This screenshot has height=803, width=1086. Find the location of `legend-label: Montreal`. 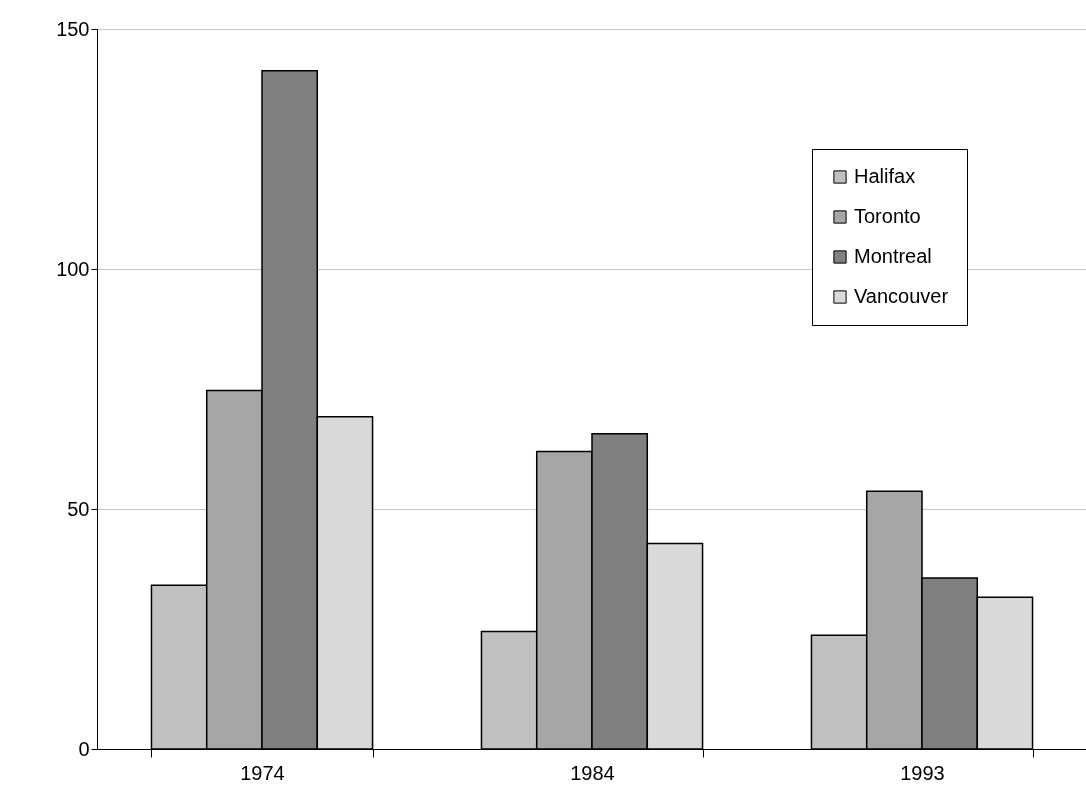

legend-label: Montreal is located at coordinates (893, 256).